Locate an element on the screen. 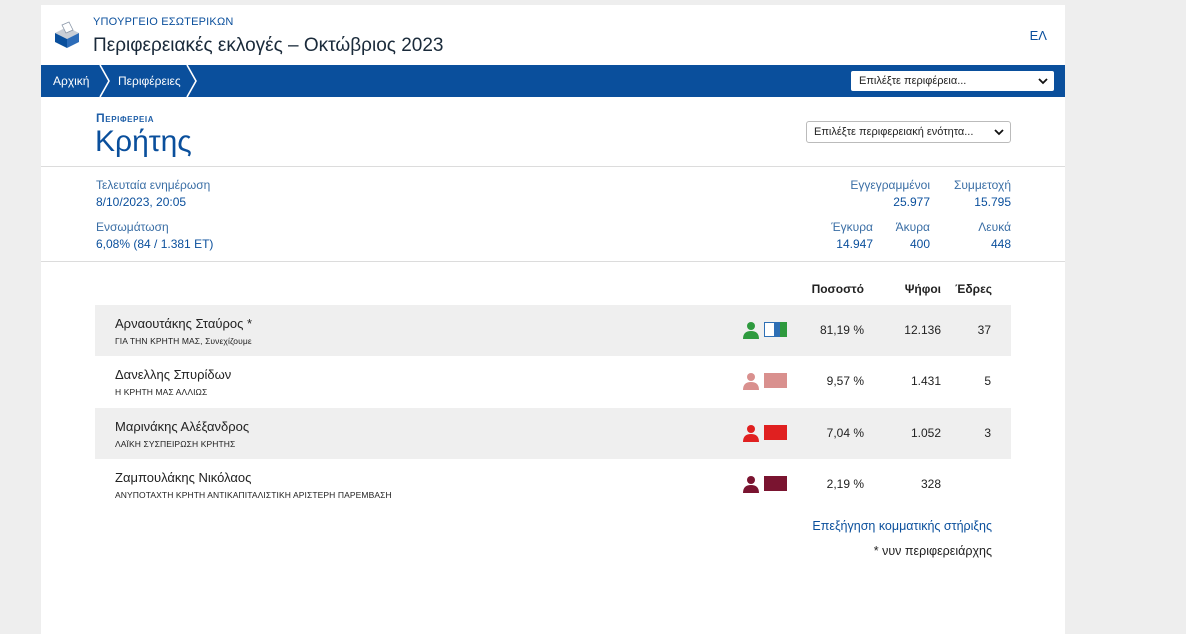 Image resolution: width=1186 pixels, height=634 pixels. invalid-value: 400 is located at coordinates (919, 244).